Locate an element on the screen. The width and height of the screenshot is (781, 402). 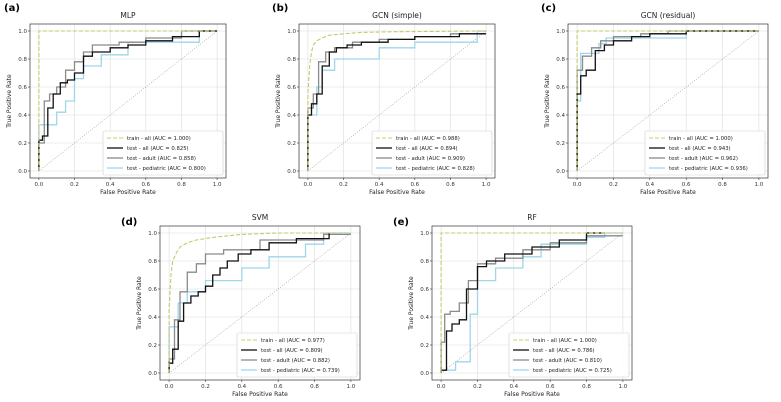
panel-label: (c) is located at coordinates (548, 8).